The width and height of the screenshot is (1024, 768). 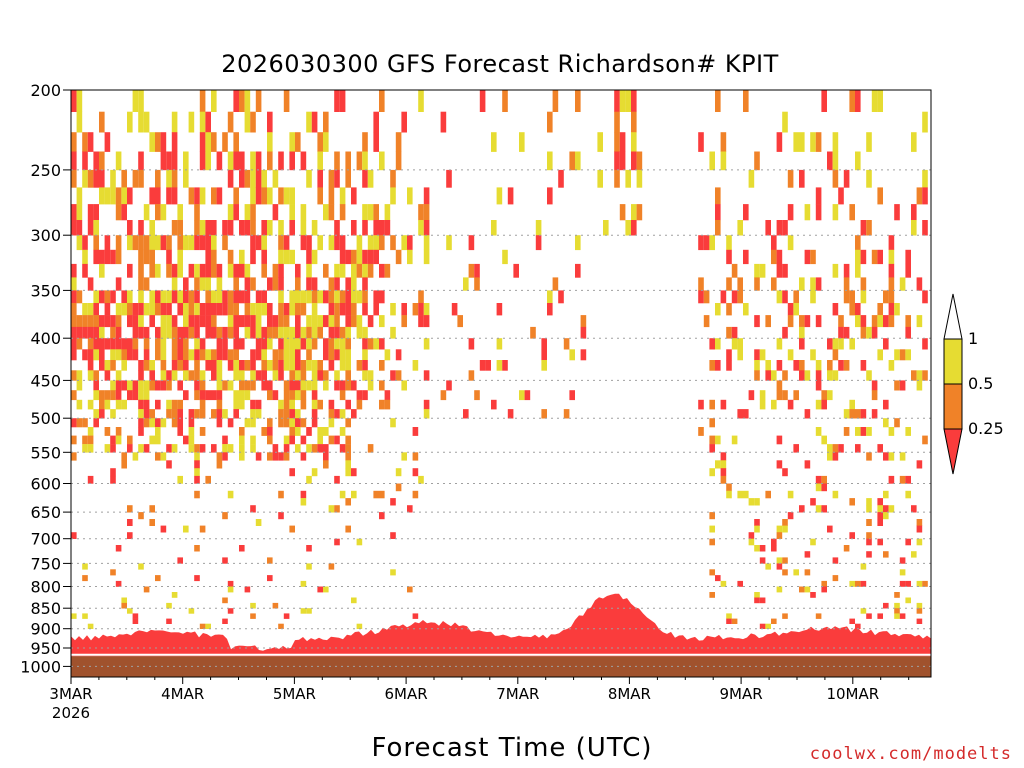 What do you see at coordinates (629, 694) in the screenshot?
I see `x-tick-label: 8MAR` at bounding box center [629, 694].